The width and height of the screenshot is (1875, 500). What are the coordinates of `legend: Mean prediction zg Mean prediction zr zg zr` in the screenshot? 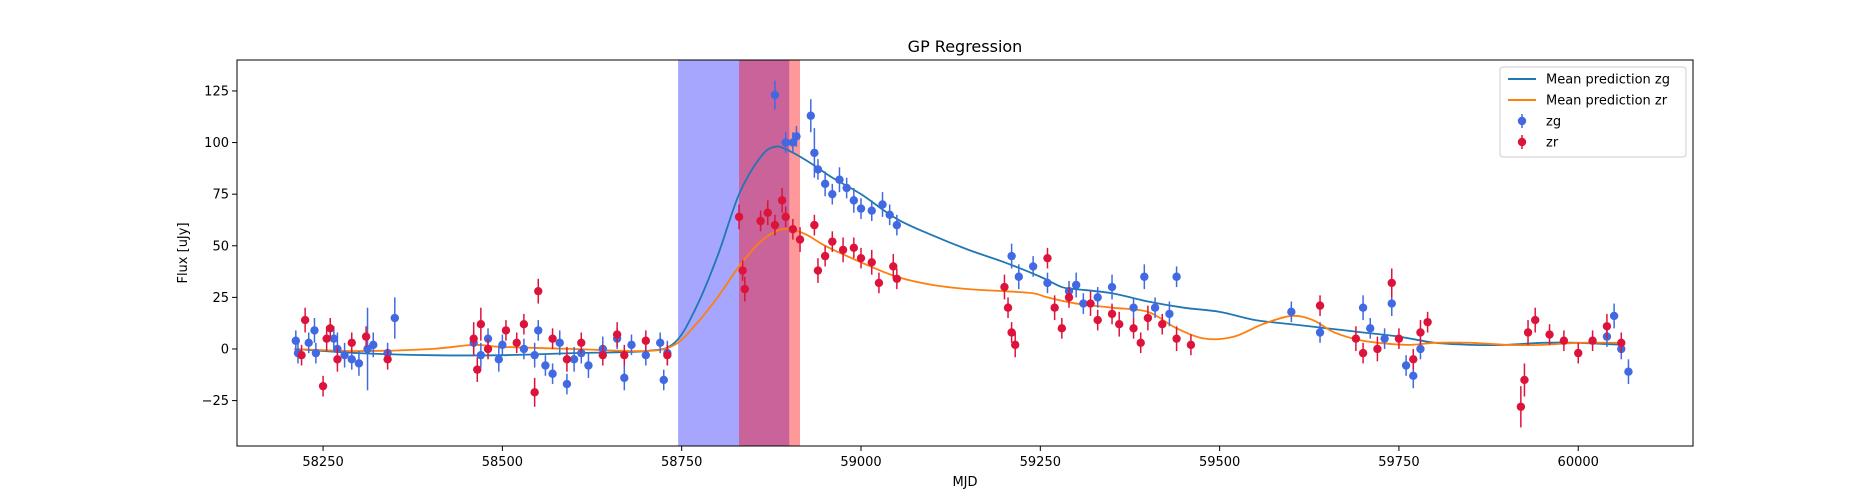 It's located at (1593, 112).